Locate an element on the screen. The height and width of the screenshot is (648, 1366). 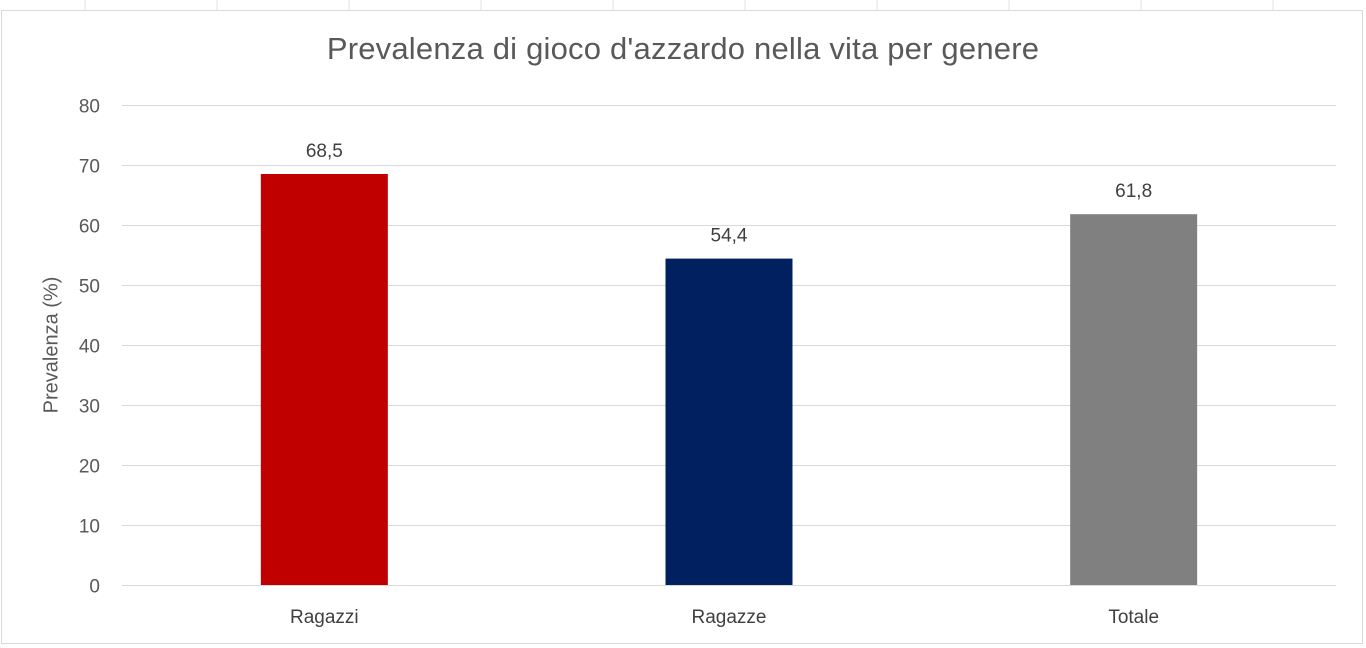
y-axis-ticks: 0 10 20 30 40 50 60 70 80 is located at coordinates (89, 347).